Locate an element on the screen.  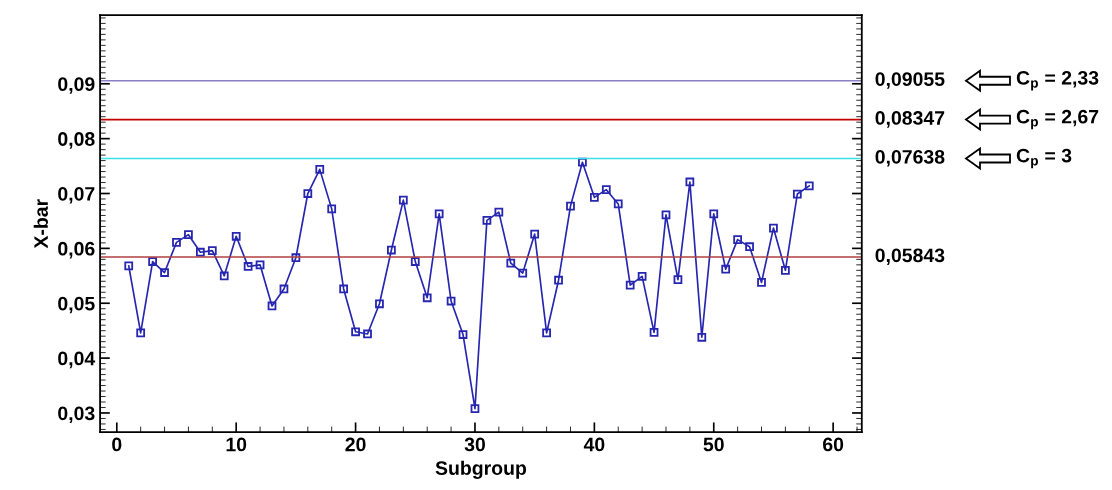
x-axis-title: Subgroup is located at coordinates (481, 469).